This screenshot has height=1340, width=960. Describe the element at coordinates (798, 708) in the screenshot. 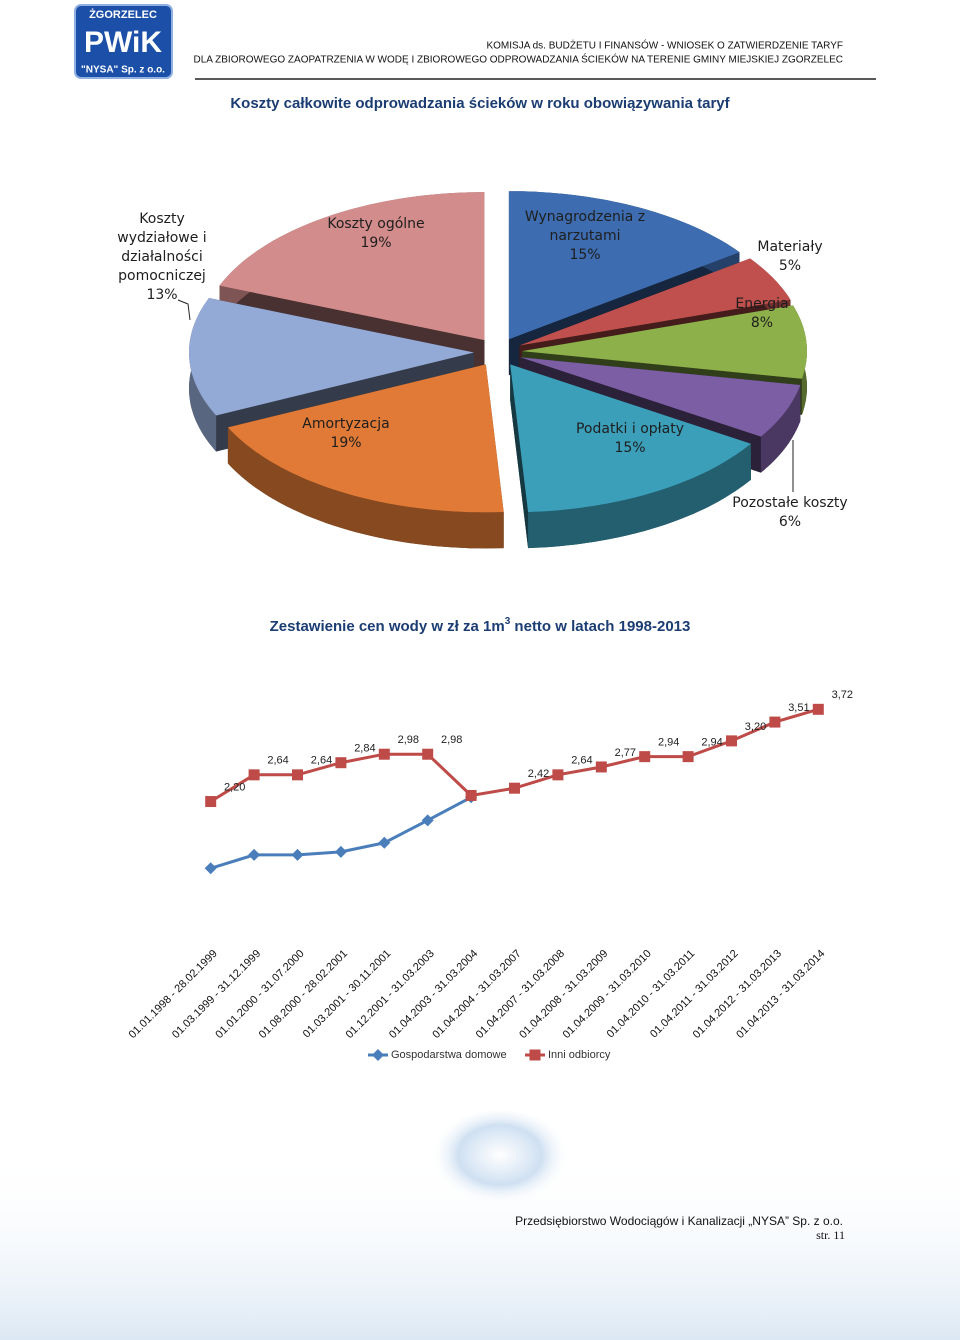

I see `data-label: 3,51` at that location.